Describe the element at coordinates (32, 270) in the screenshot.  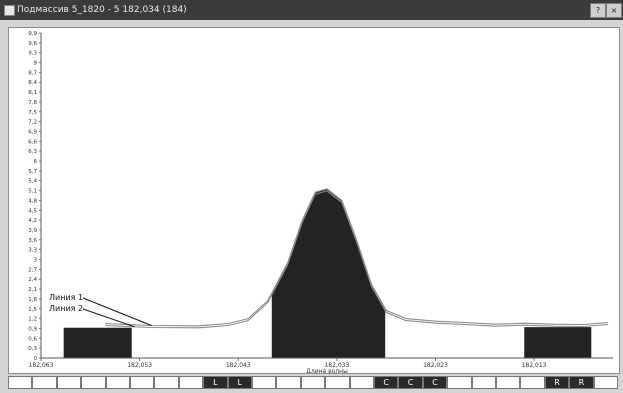
I see `y-tick-label: 2,7` at that location.